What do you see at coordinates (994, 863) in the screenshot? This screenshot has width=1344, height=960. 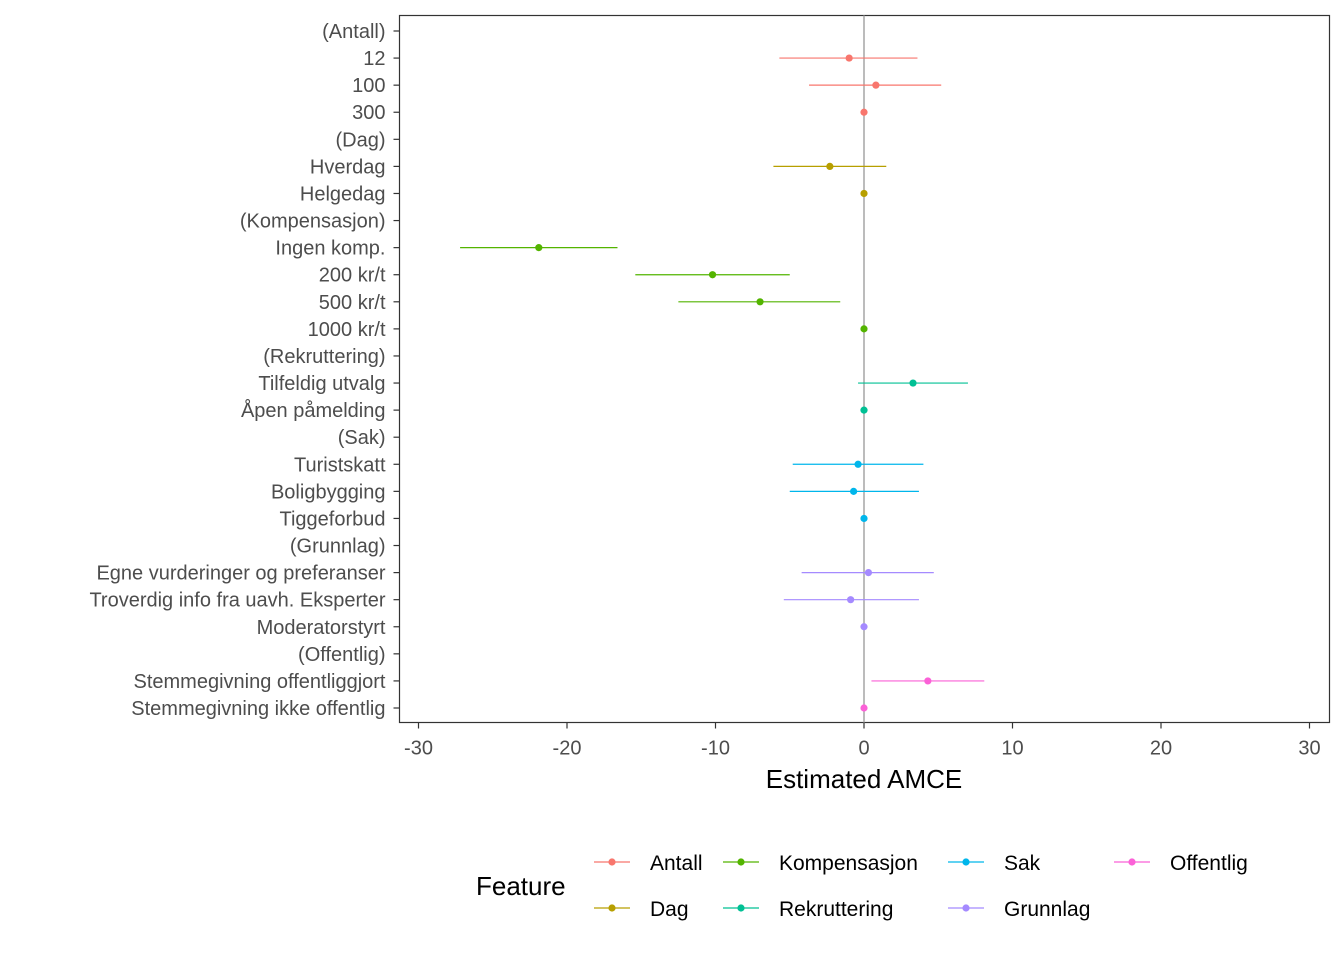 I see `legend-item: Sak` at bounding box center [994, 863].